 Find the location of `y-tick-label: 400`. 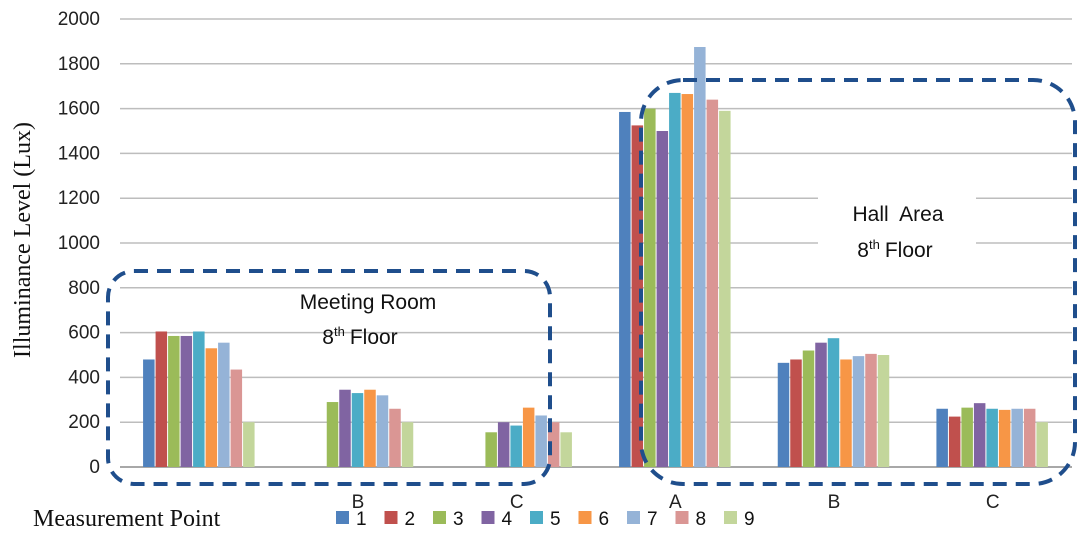

y-tick-label: 400 is located at coordinates (84, 377).